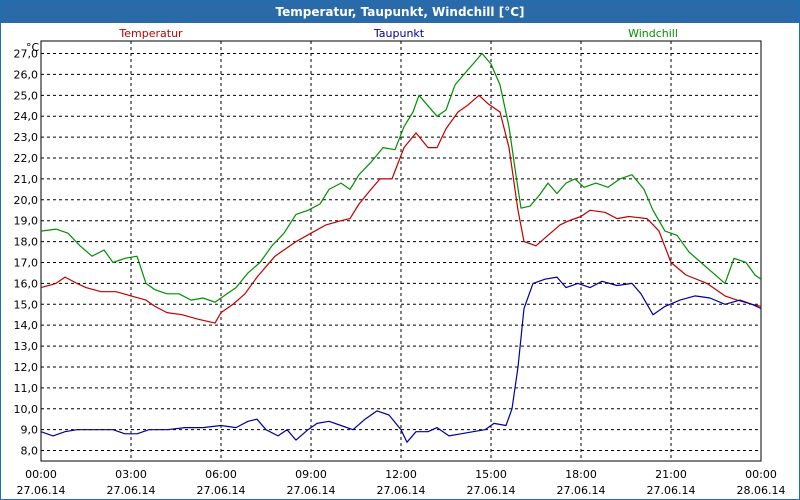  What do you see at coordinates (26, 262) in the screenshot?
I see `y-tick-label: 17,0` at bounding box center [26, 262].